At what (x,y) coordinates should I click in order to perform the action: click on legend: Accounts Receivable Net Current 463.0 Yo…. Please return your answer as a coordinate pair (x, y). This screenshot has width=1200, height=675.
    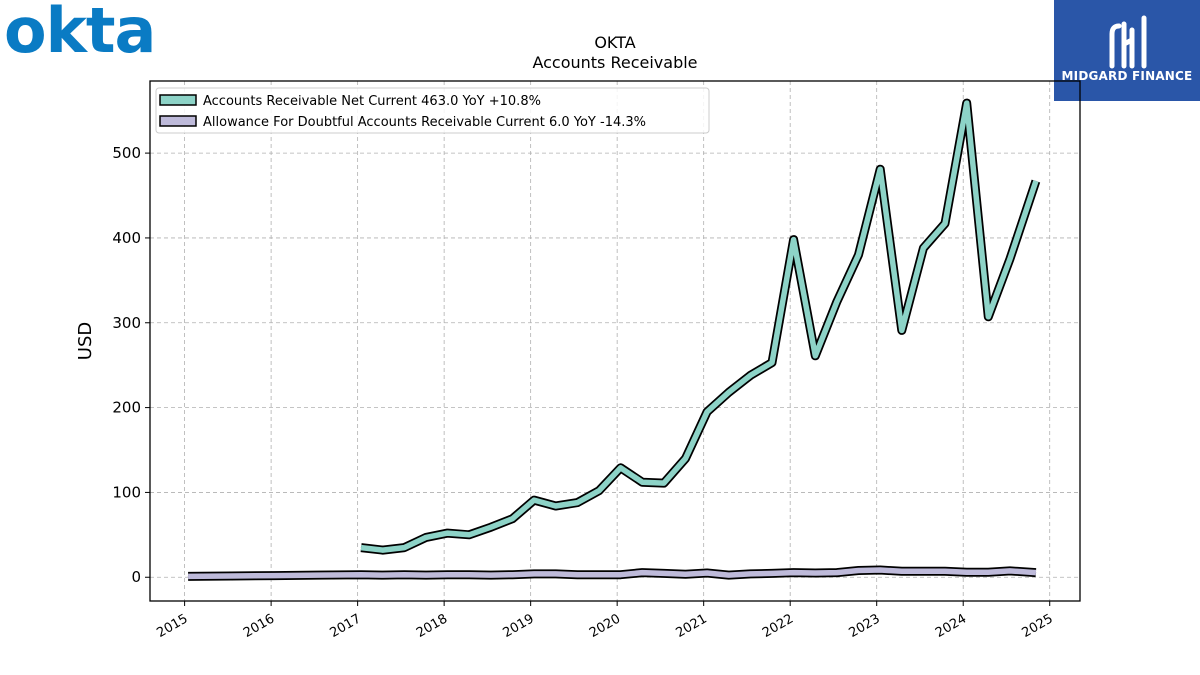
    Looking at the image, I should click on (432, 110).